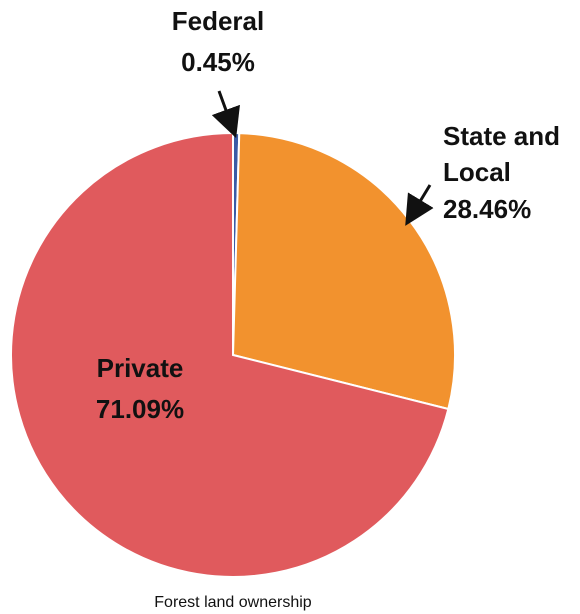  Describe the element at coordinates (487, 209) in the screenshot. I see `slice-value-state-local: 28.46%` at that location.